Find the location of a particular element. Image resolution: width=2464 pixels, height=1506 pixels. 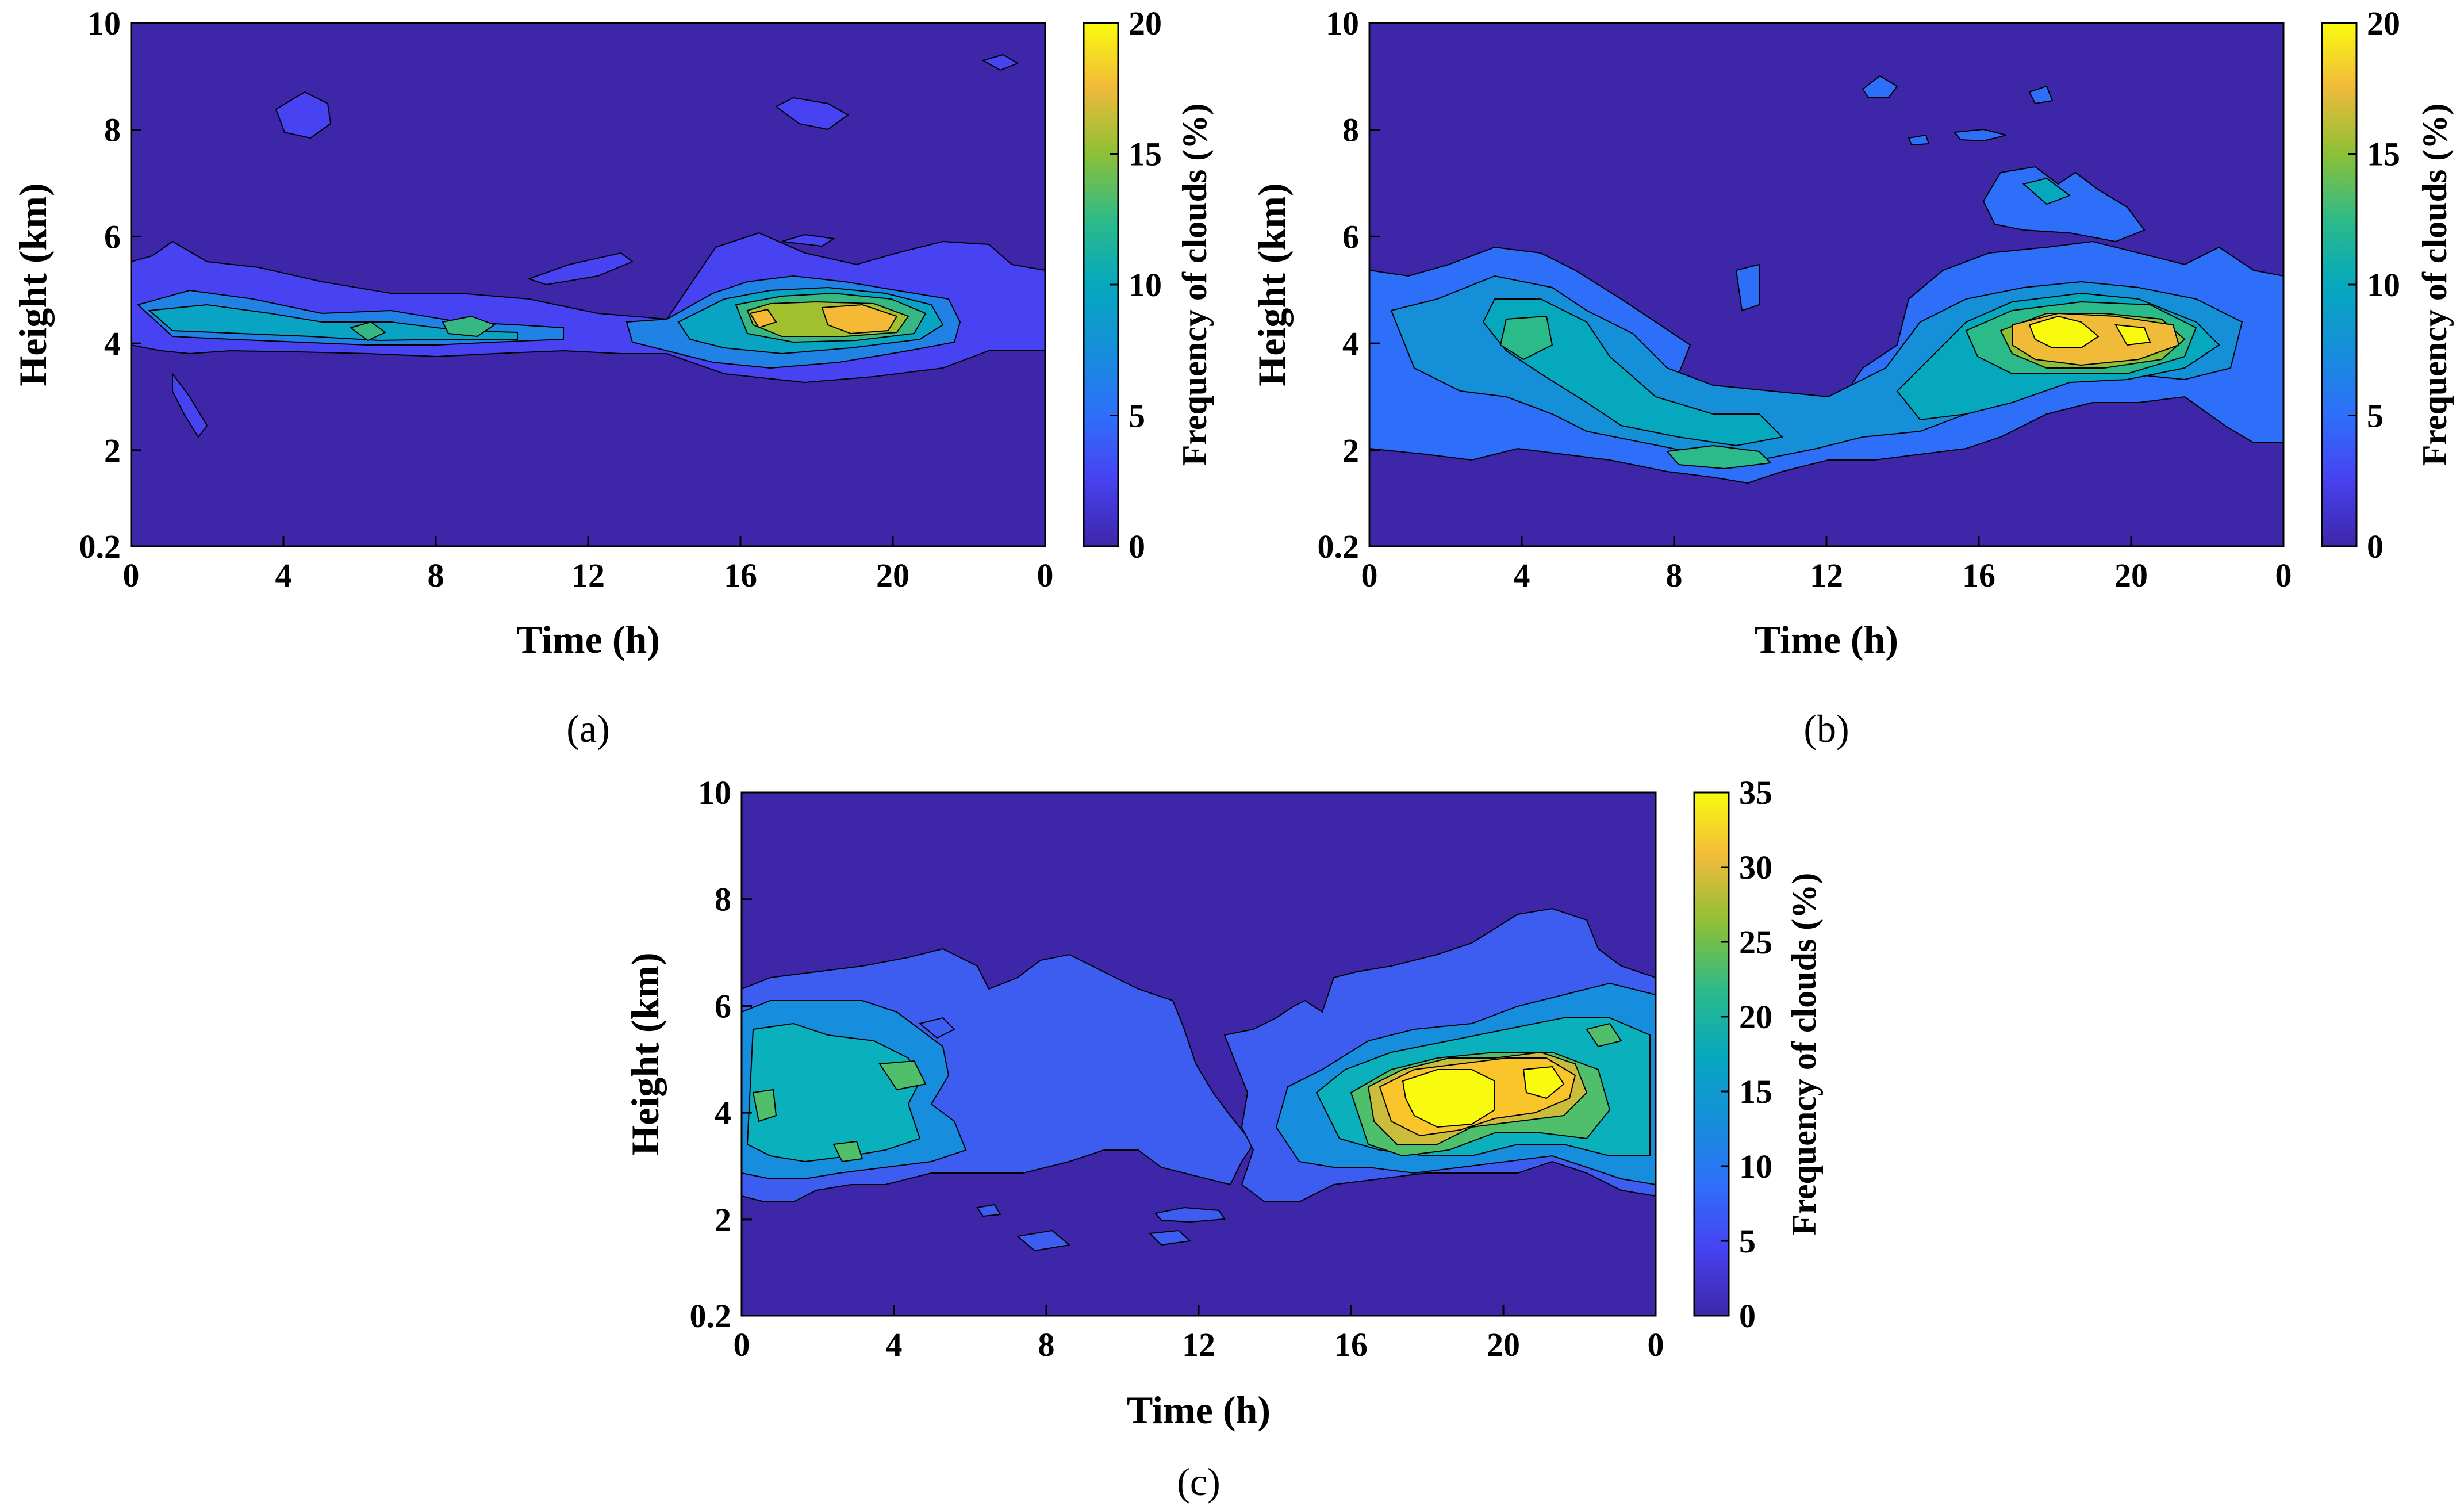

colorbar-tick-label: 25 is located at coordinates (1755, 942).